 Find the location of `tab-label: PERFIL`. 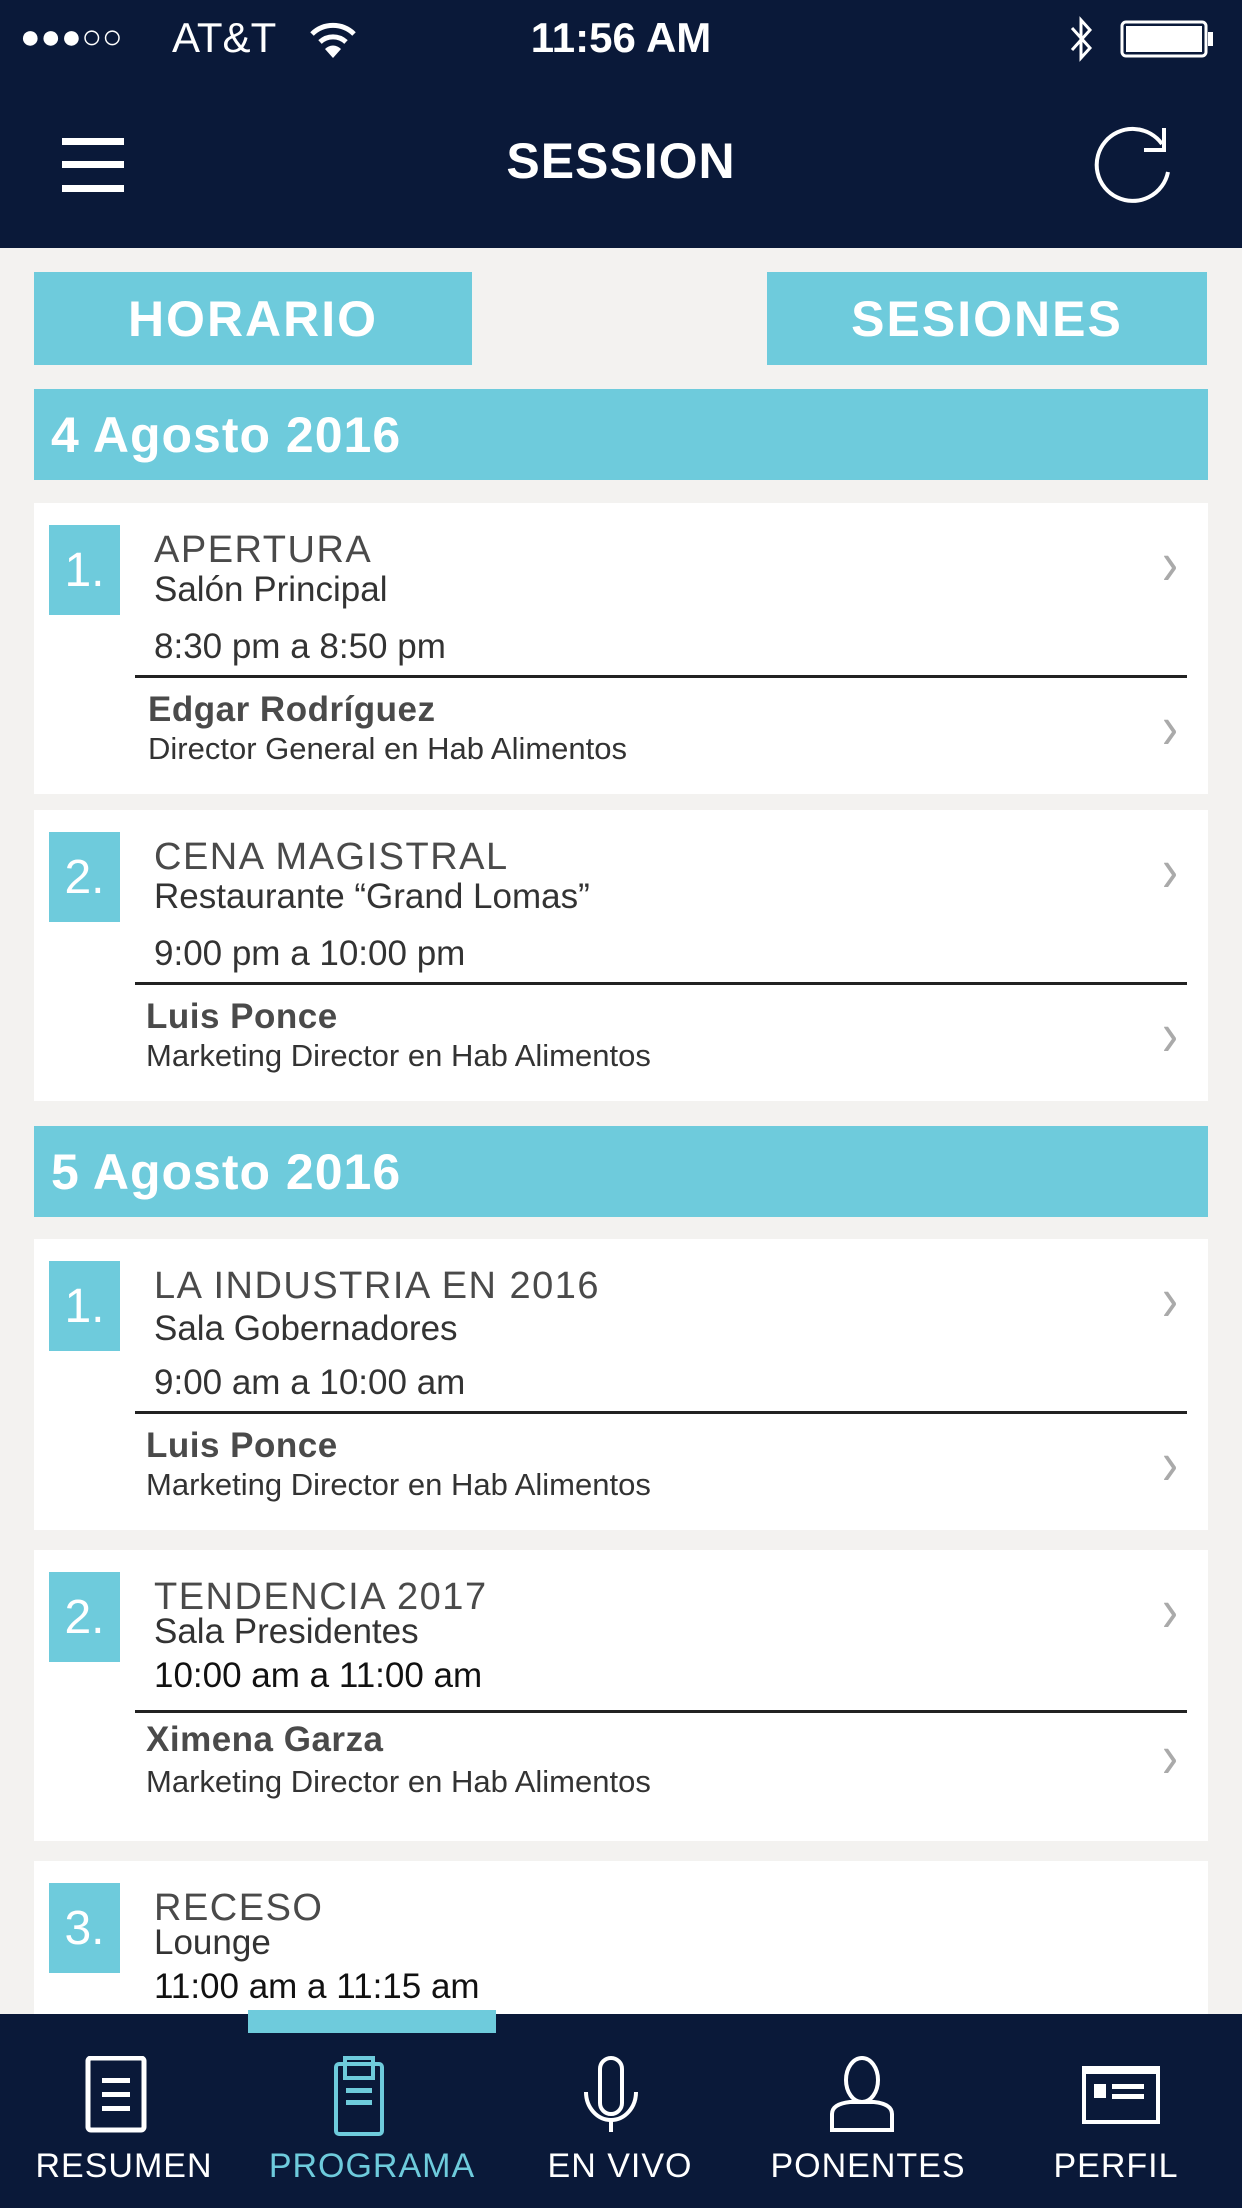

tab-label: PERFIL is located at coordinates (1116, 2166).